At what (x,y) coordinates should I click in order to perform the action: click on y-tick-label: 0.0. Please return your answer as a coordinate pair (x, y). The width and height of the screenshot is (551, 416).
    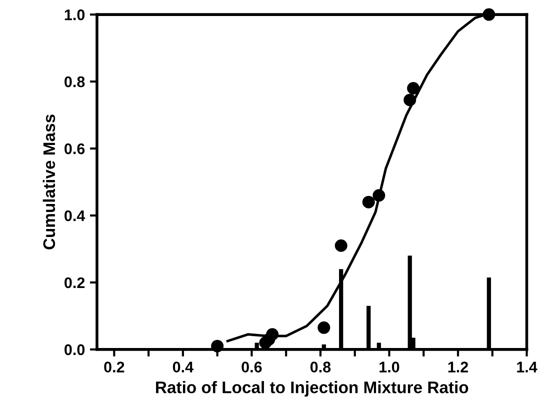
    Looking at the image, I should click on (74, 350).